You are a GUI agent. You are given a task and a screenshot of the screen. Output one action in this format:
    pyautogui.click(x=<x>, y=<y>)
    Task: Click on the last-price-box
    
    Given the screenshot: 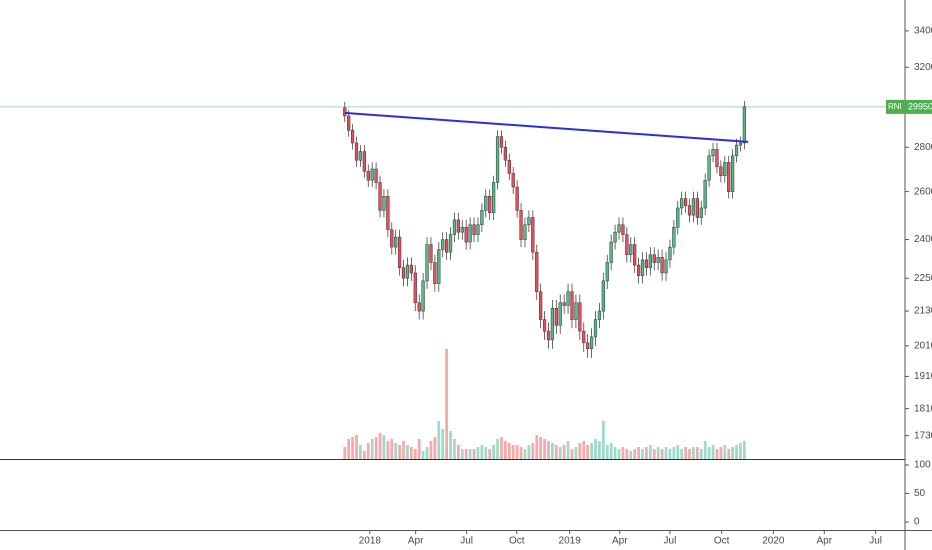 What is the action you would take?
    pyautogui.click(x=918, y=106)
    